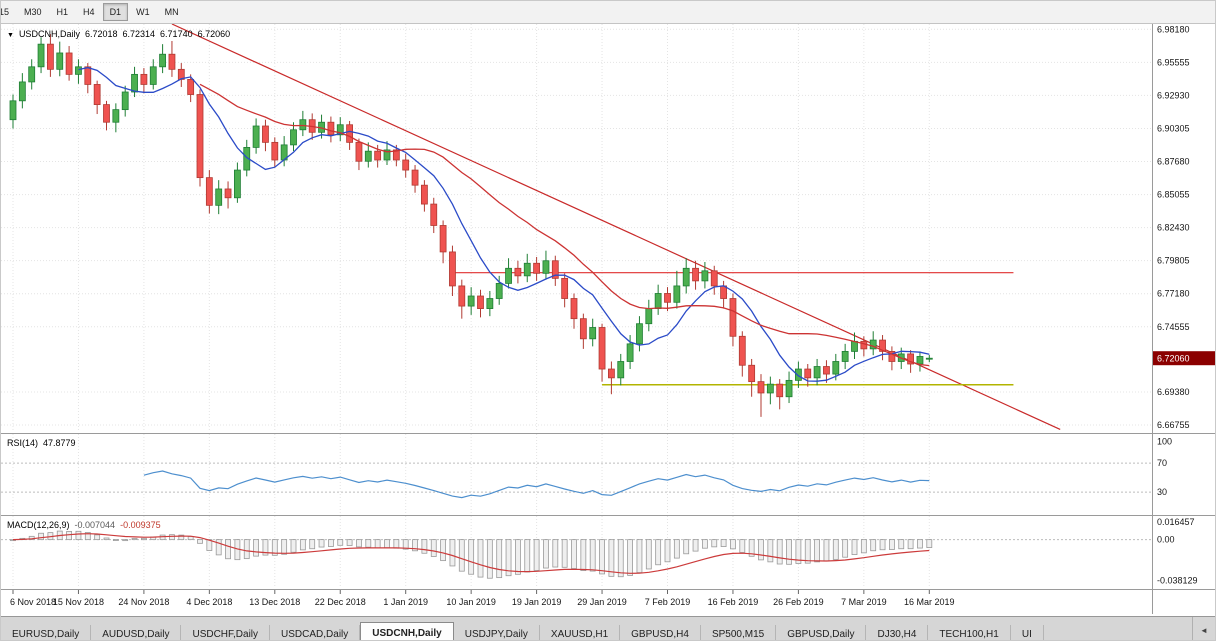  What do you see at coordinates (78, 602) in the screenshot?
I see `date-axis-label: 15 Nov 2018` at bounding box center [78, 602].